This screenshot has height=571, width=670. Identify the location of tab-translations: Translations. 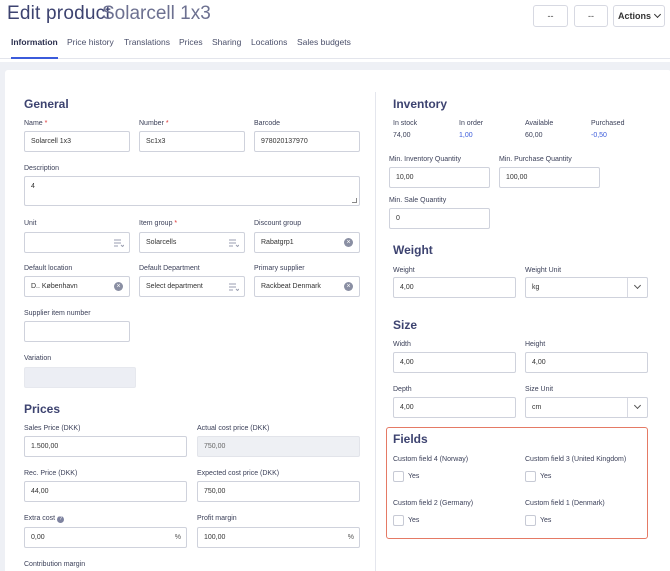
(147, 42).